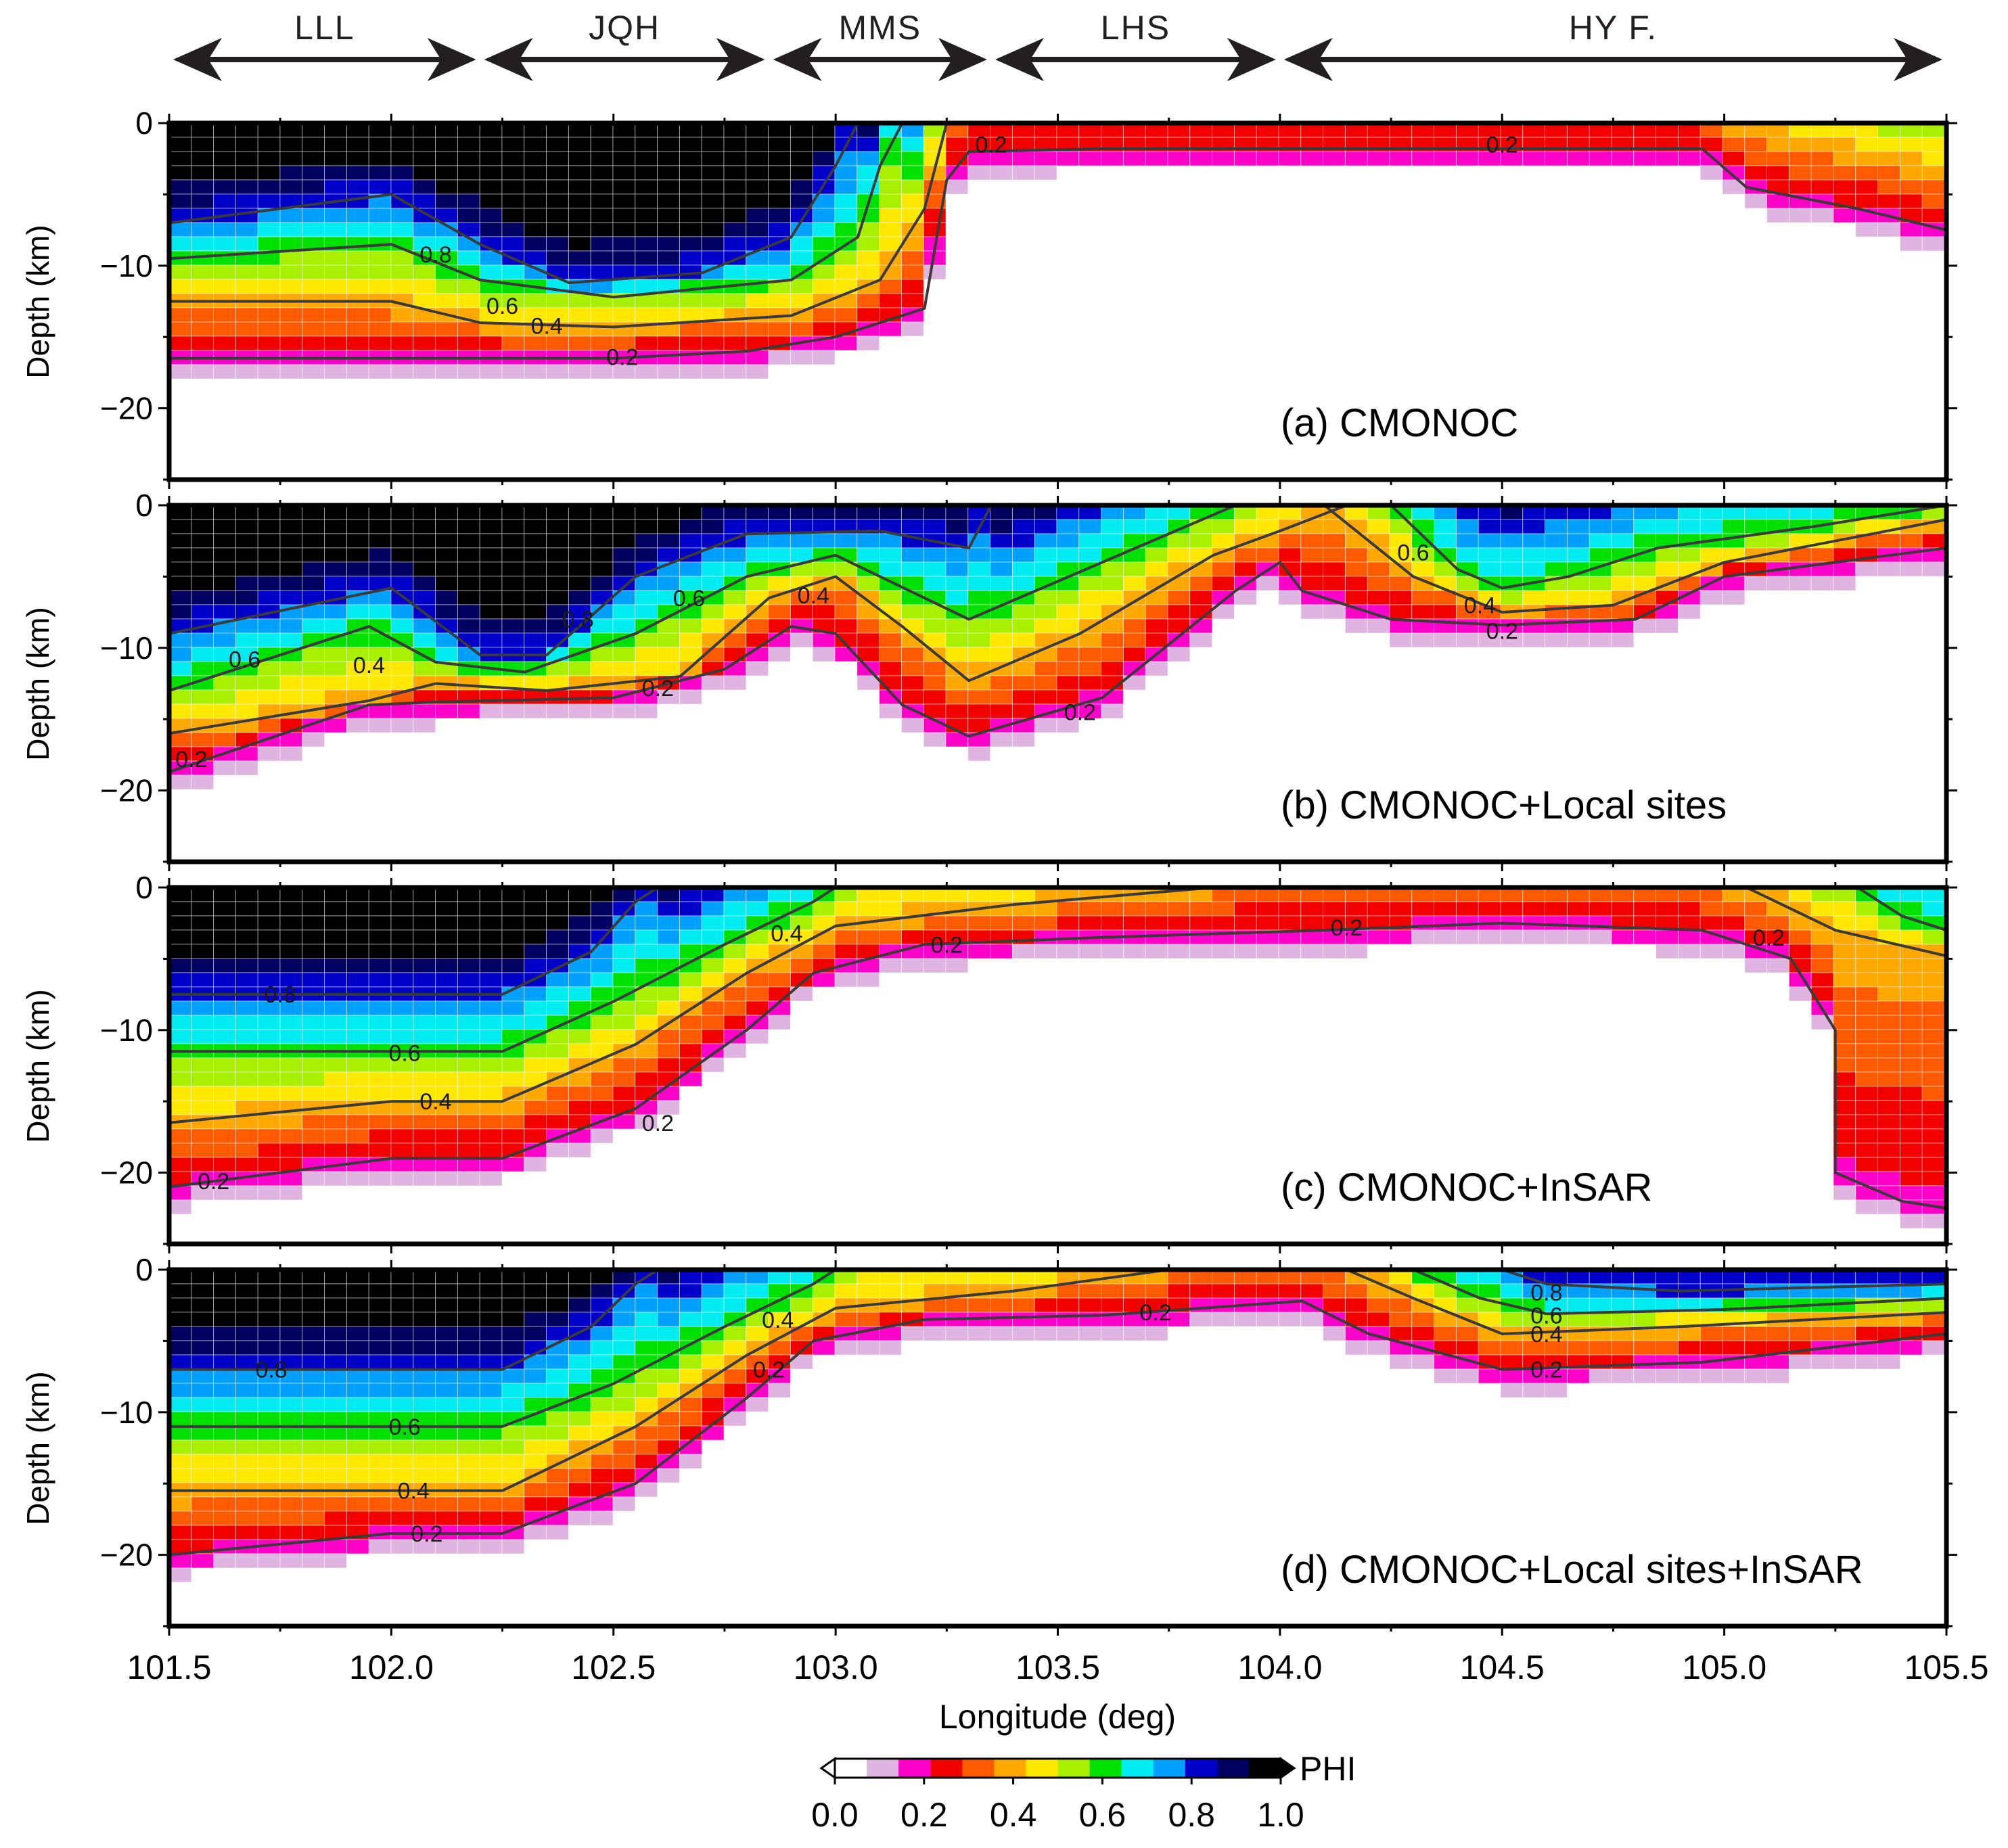 This screenshot has width=2008, height=1848. What do you see at coordinates (702, 598) in the screenshot?
I see `contour-line-0.6` at bounding box center [702, 598].